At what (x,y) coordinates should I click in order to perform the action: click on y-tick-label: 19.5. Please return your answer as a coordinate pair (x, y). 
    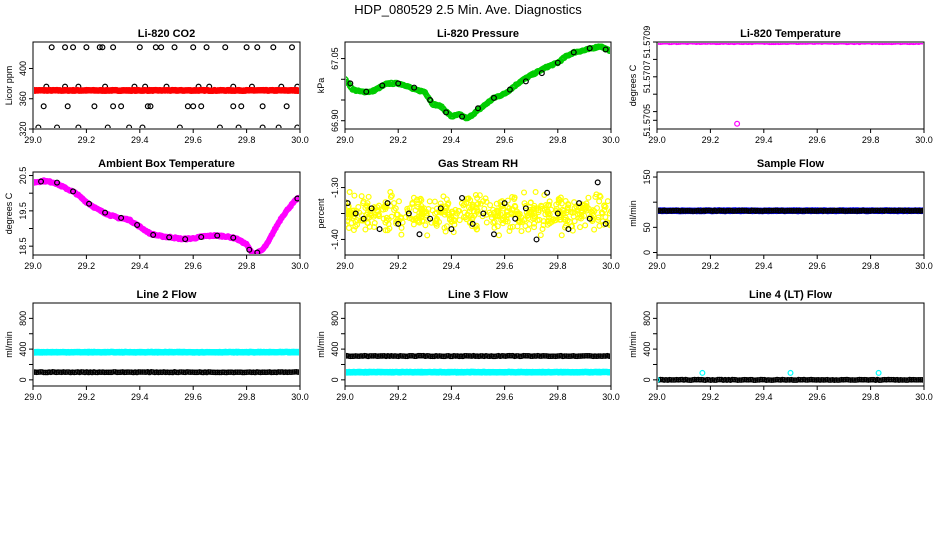
    Looking at the image, I should click on (23, 211).